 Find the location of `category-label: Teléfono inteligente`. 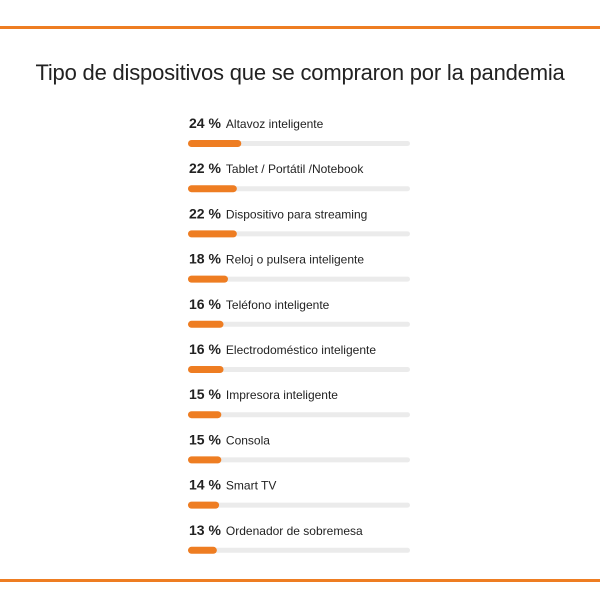

category-label: Teléfono inteligente is located at coordinates (278, 305).